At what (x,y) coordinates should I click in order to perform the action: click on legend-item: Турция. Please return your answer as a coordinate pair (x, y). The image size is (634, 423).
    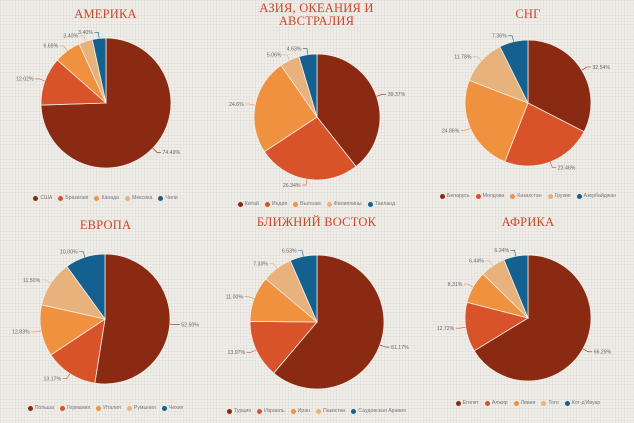
    Looking at the image, I should click on (239, 411).